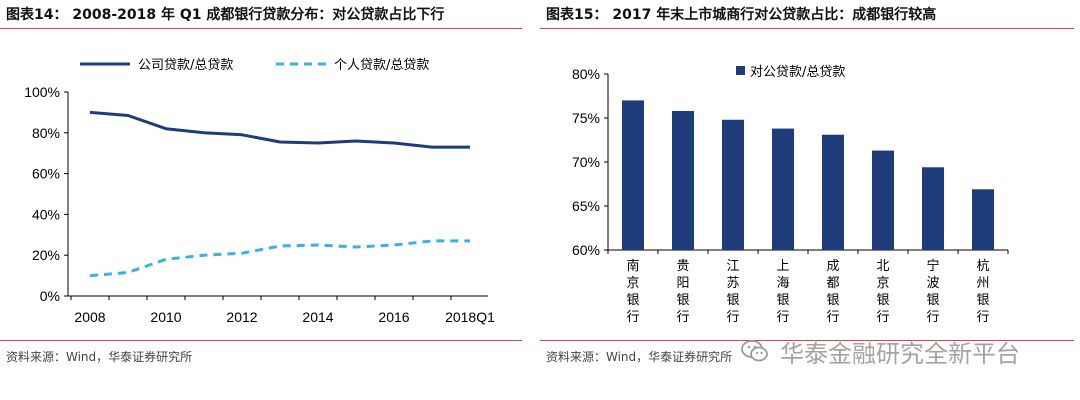 The width and height of the screenshot is (1080, 400). I want to click on x-tick-label: 2018Q1, so click(470, 317).